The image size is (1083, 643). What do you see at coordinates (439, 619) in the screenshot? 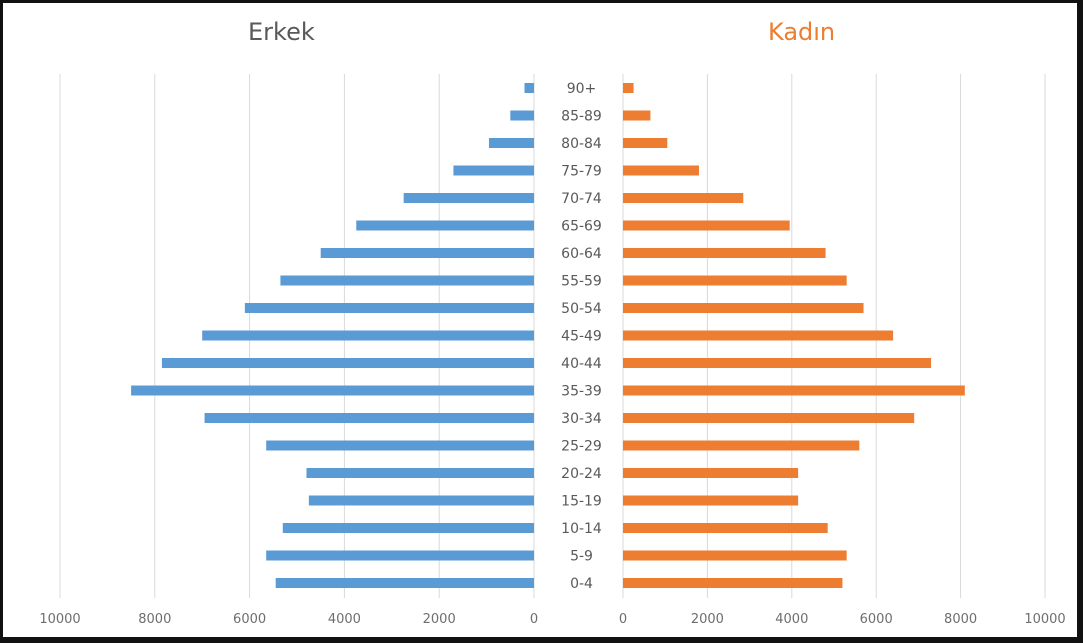
I see `x-tick-label-left: 2000` at bounding box center [439, 619].